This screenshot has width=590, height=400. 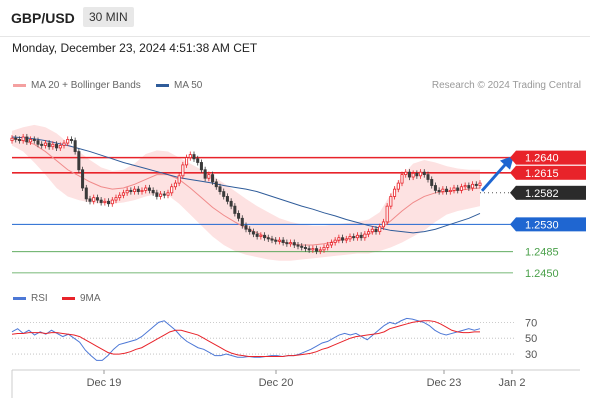 What do you see at coordinates (497, 173) in the screenshot?
I see `forecast-arrow-icon` at bounding box center [497, 173].